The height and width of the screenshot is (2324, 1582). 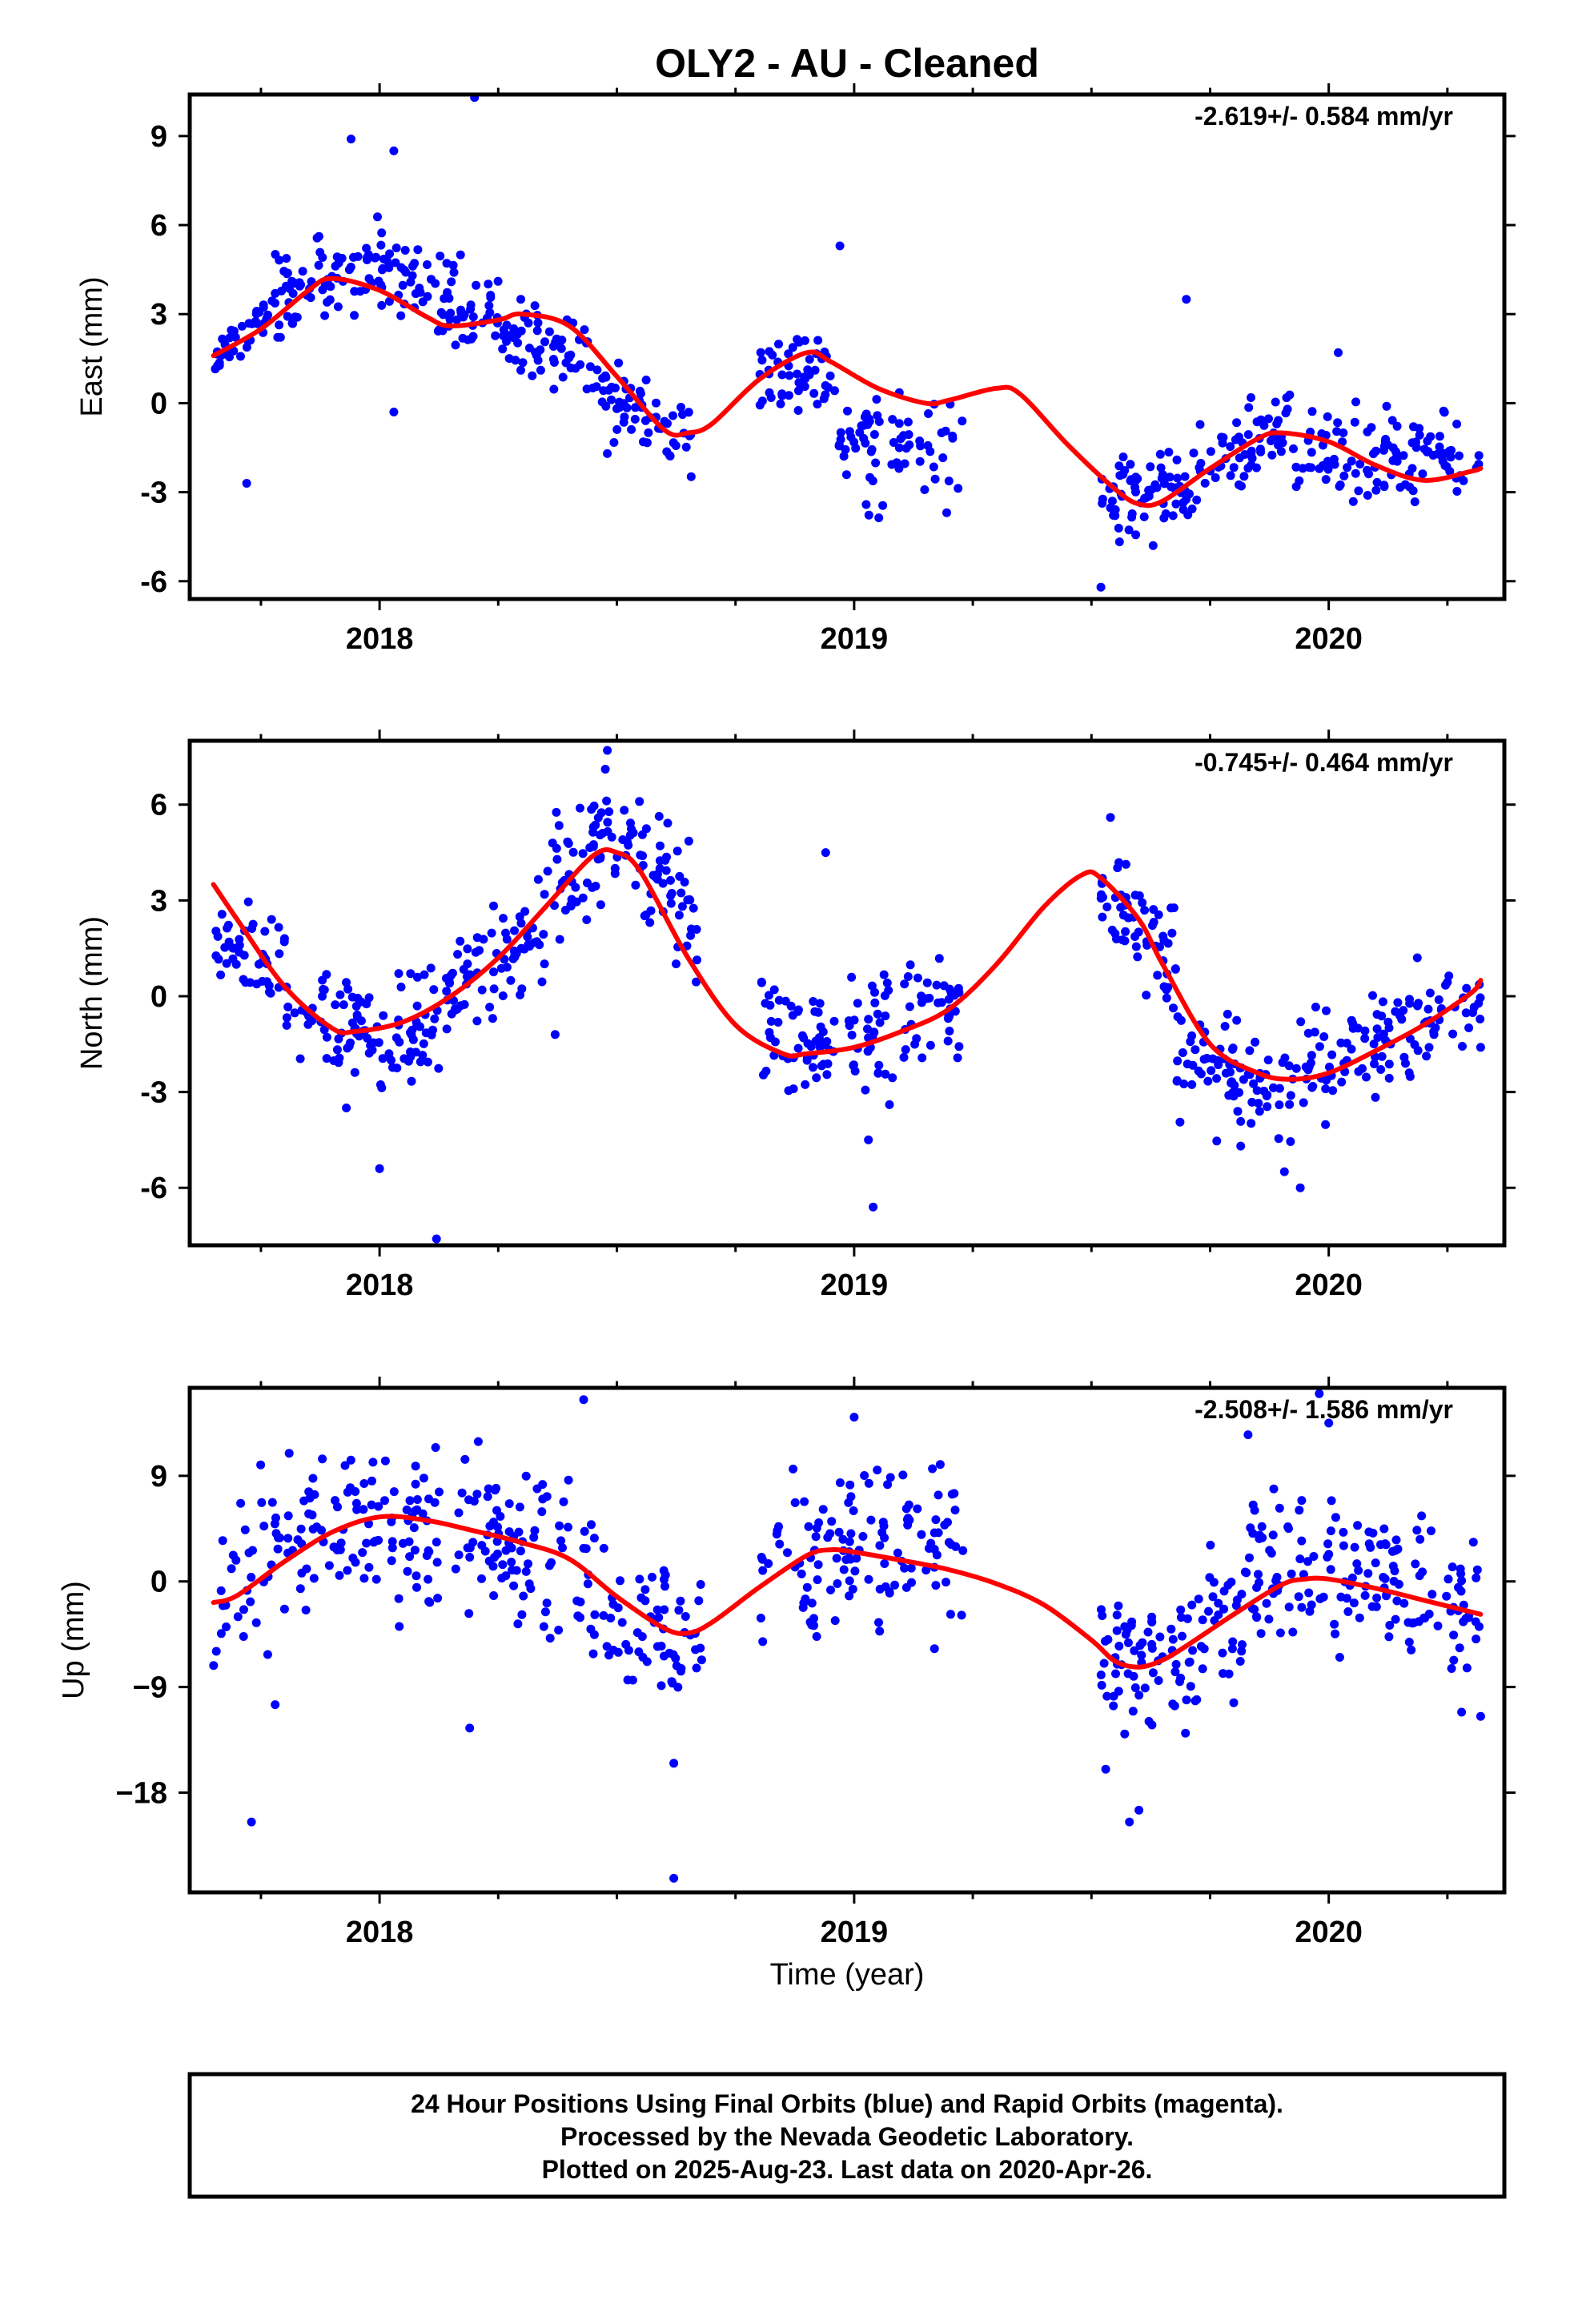 I want to click on y-tick-label: 9, so click(x=159, y=1477).